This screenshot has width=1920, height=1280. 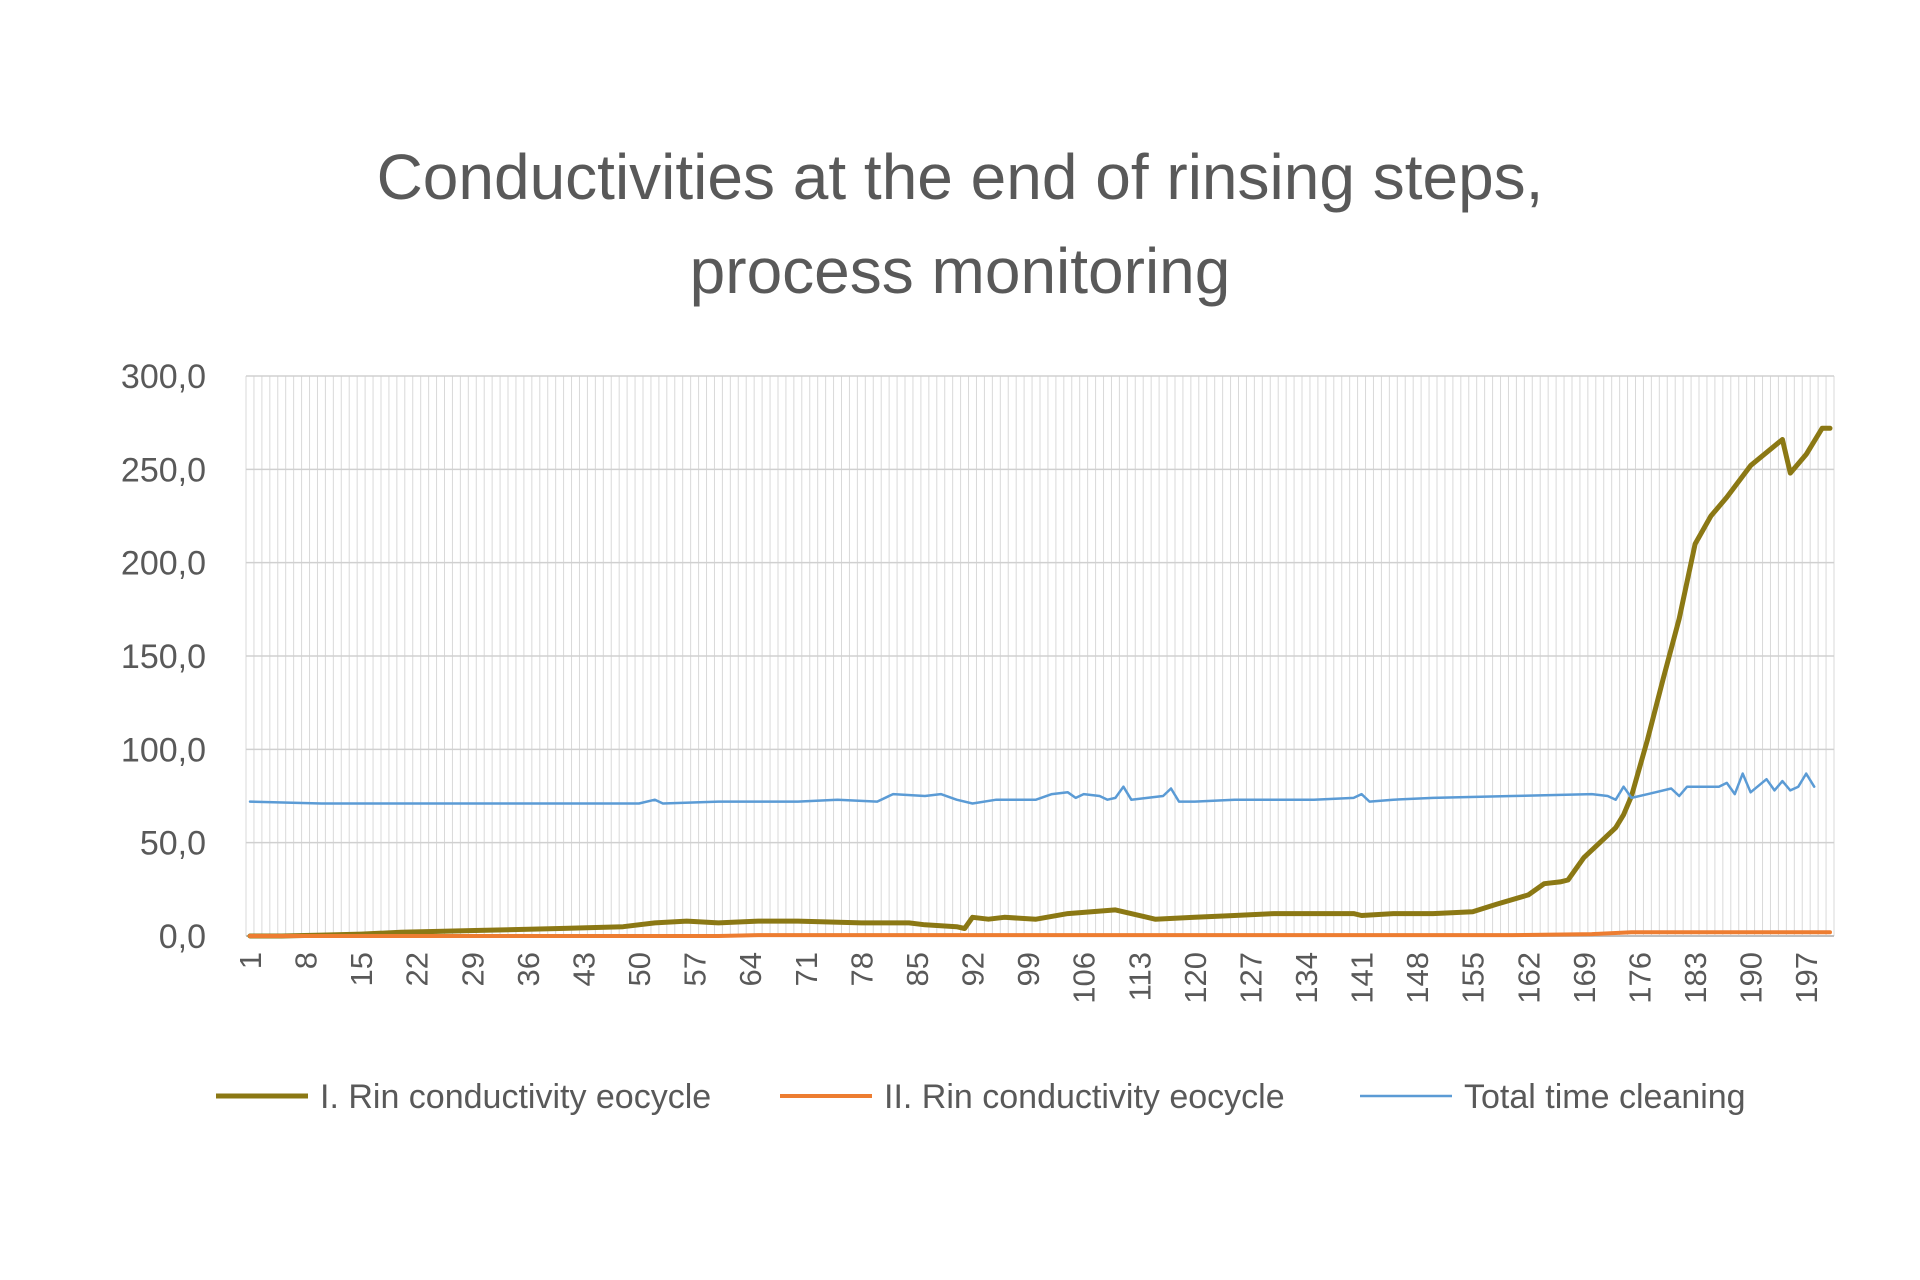 What do you see at coordinates (1806, 978) in the screenshot?
I see `x-tick-label: 197` at bounding box center [1806, 978].